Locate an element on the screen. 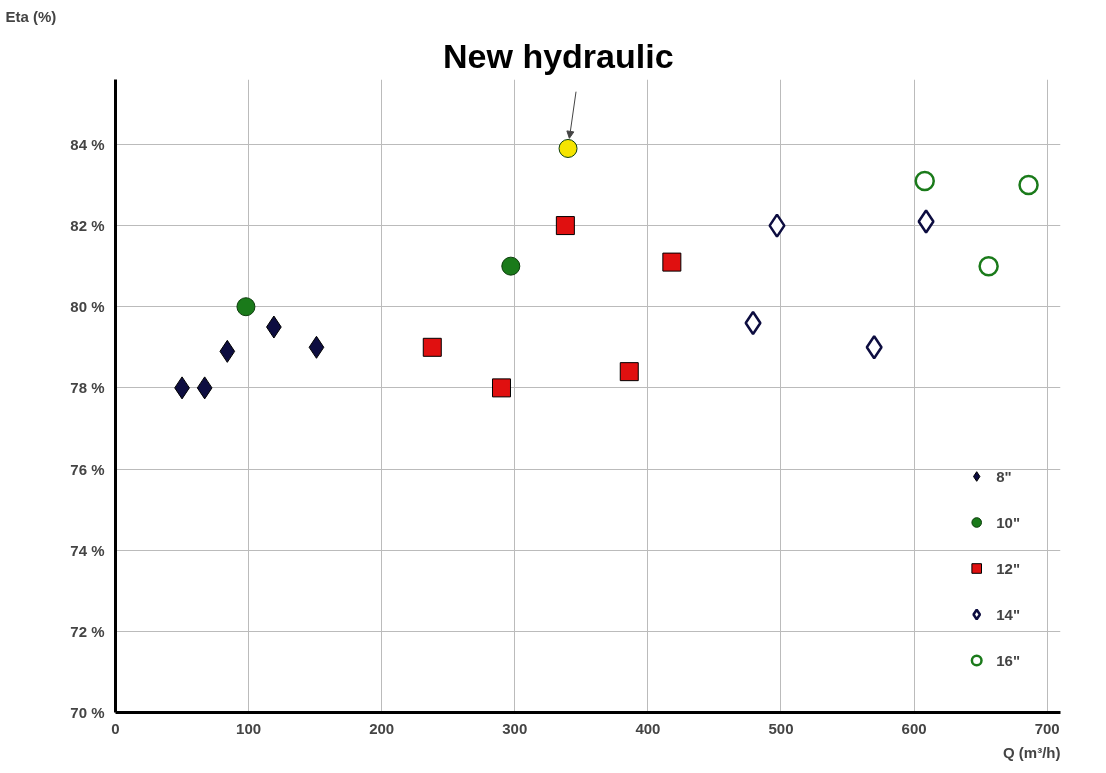 This screenshot has width=1106, height=773. y-tick-label: 74 % is located at coordinates (87, 550).